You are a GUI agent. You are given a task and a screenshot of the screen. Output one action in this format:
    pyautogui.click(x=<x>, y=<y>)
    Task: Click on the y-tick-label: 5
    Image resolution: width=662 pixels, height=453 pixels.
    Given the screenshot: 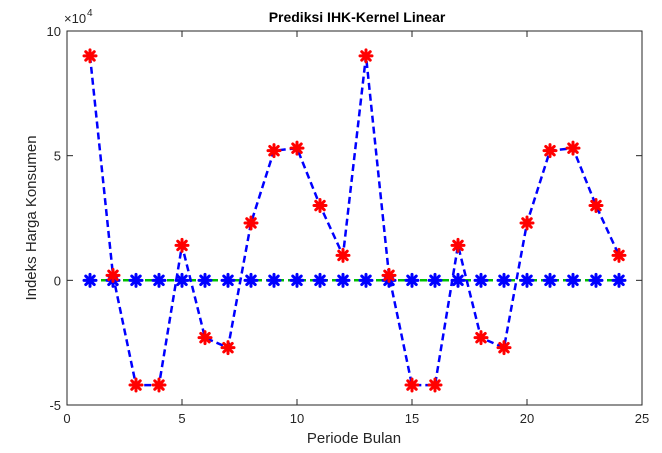 What is the action you would take?
    pyautogui.click(x=57, y=156)
    